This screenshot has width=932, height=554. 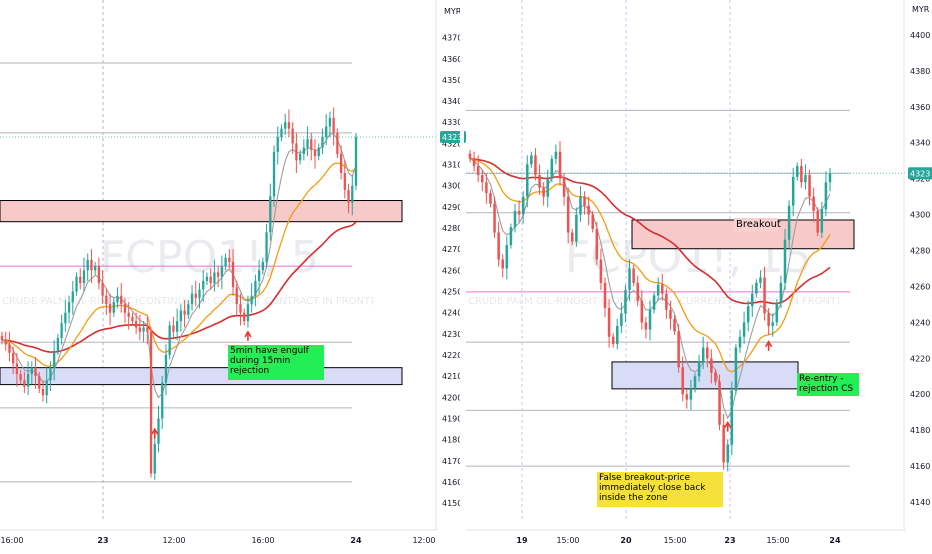 What do you see at coordinates (452, 334) in the screenshot?
I see `left-y-tick-label: 4230` at bounding box center [452, 334].